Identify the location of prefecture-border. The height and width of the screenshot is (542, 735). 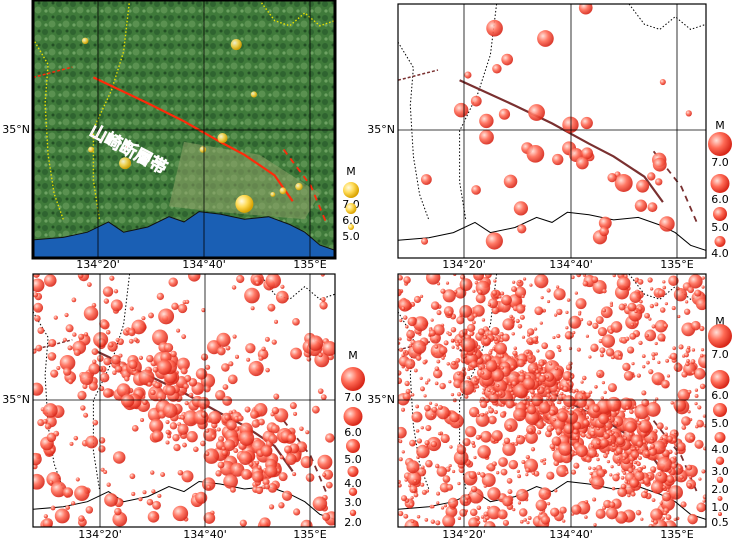
(296, 13).